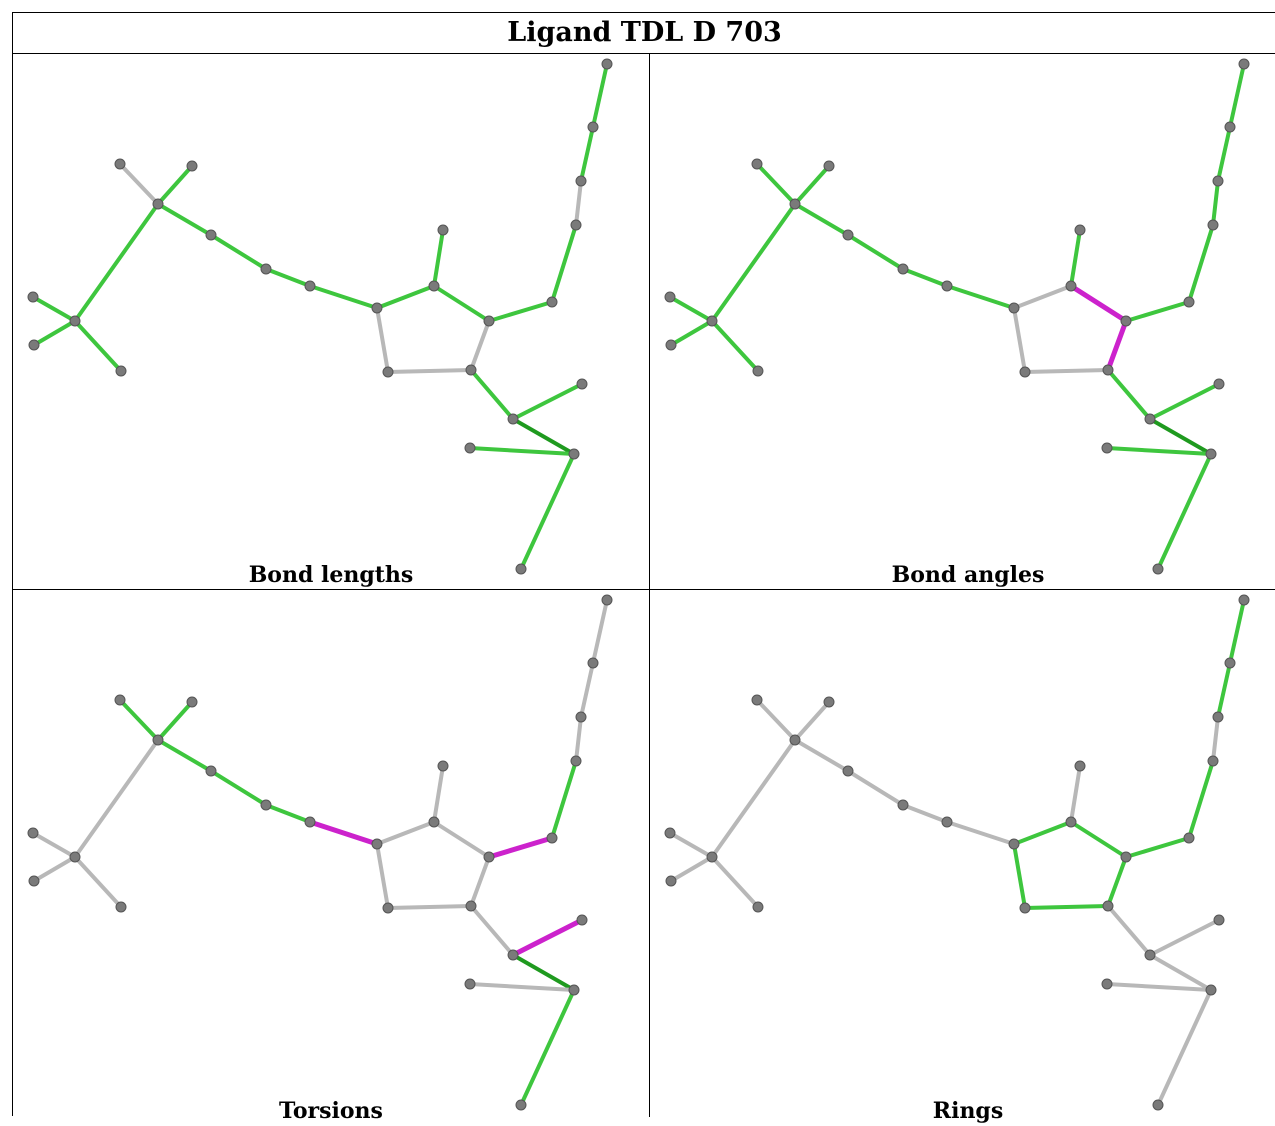 The height and width of the screenshot is (1126, 1275). What do you see at coordinates (547, 937) in the screenshot?
I see `bond-outlier` at bounding box center [547, 937].